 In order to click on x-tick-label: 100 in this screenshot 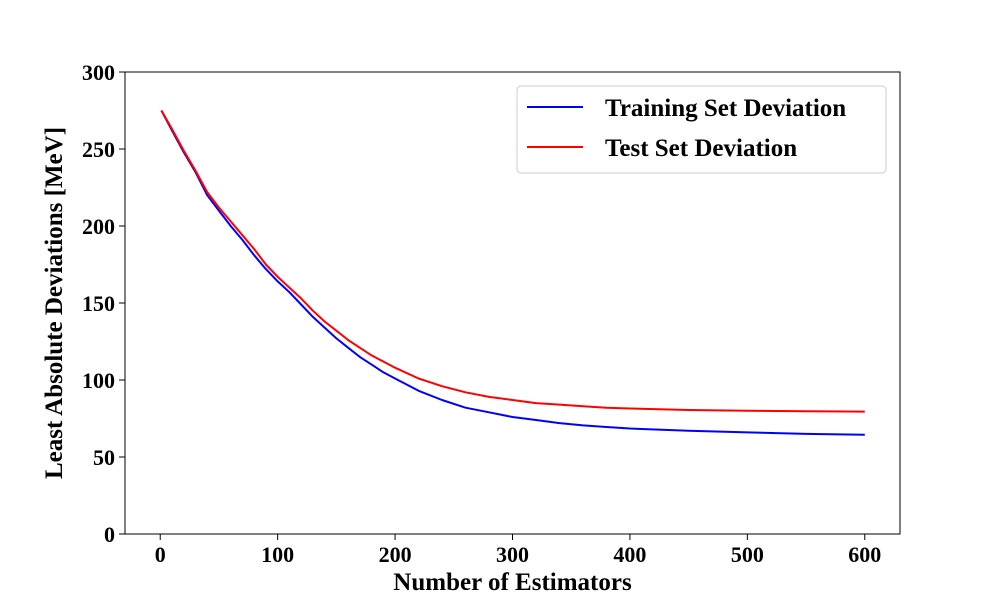, I will do `click(277, 554)`.